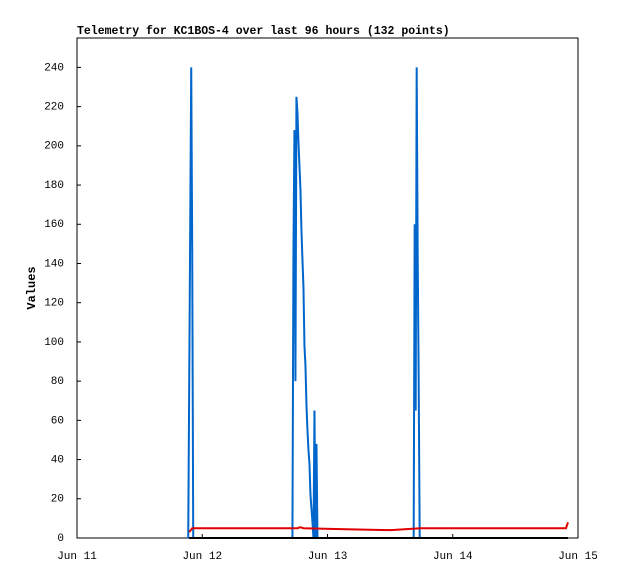 This screenshot has height=579, width=618. I want to click on x-tick-label: Jun 11, so click(77, 557).